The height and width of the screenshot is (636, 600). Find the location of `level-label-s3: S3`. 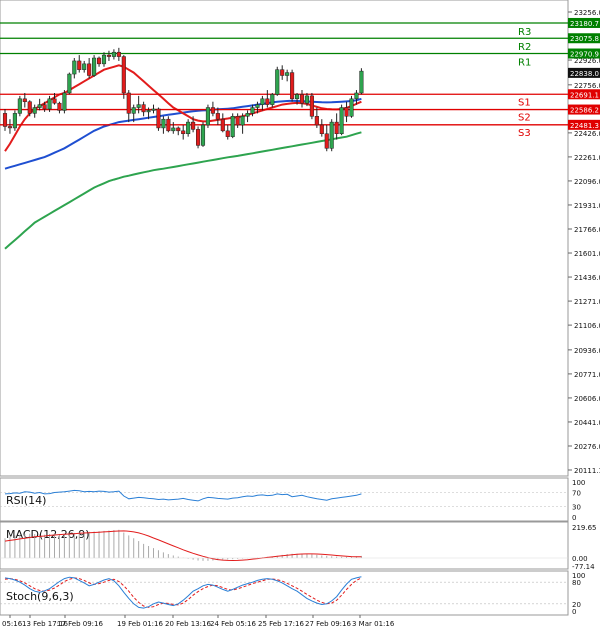

level-label-s3: S3 is located at coordinates (524, 133).